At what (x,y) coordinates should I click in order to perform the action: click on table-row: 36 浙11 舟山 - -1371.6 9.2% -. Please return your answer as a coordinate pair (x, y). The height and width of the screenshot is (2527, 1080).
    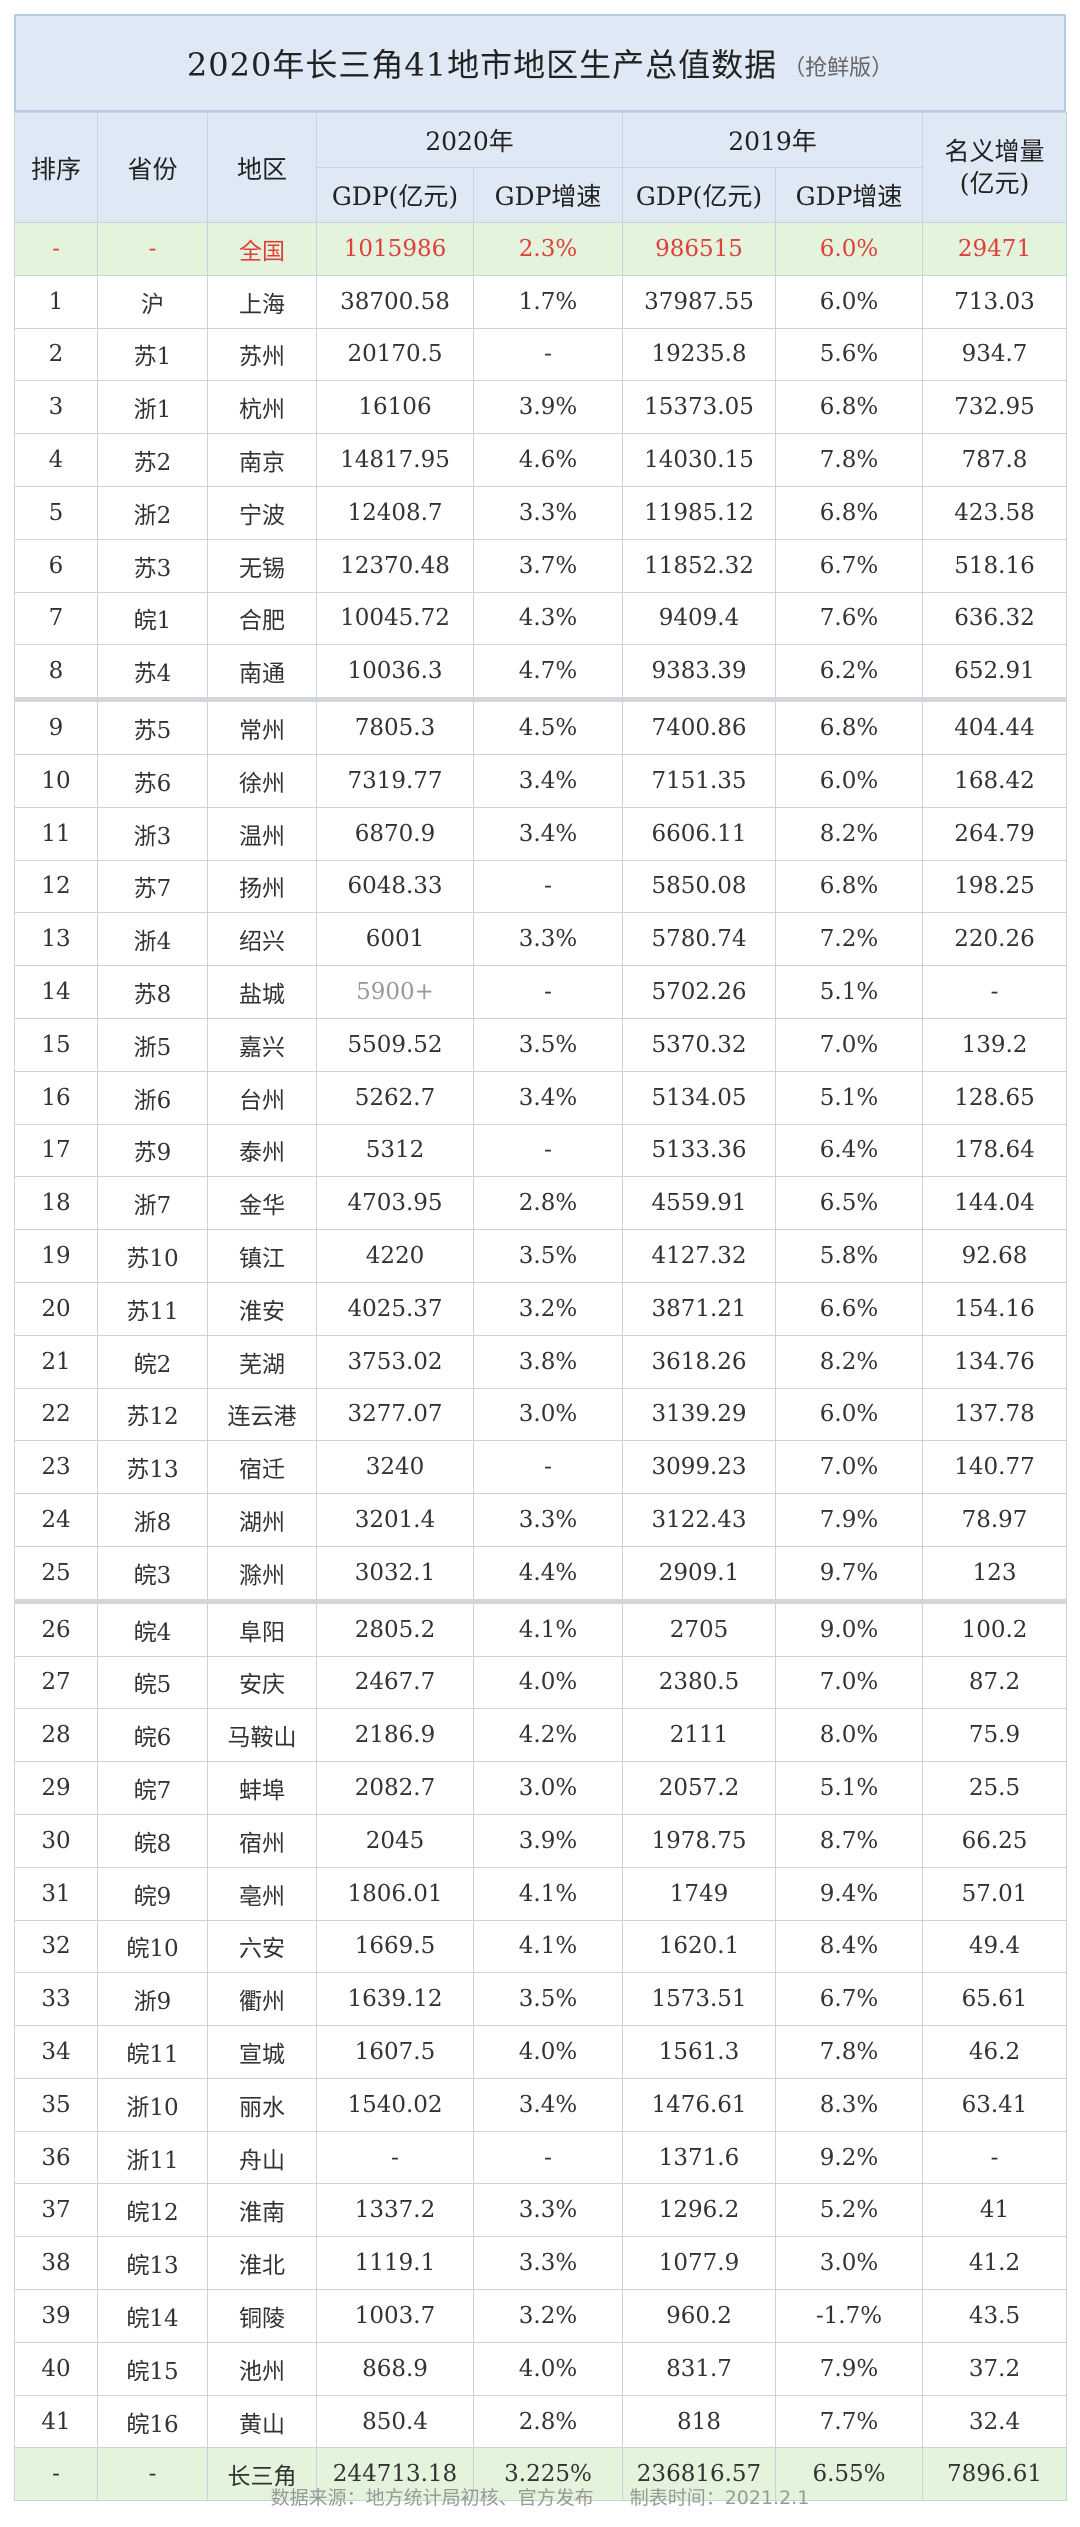
    Looking at the image, I should click on (540, 2157).